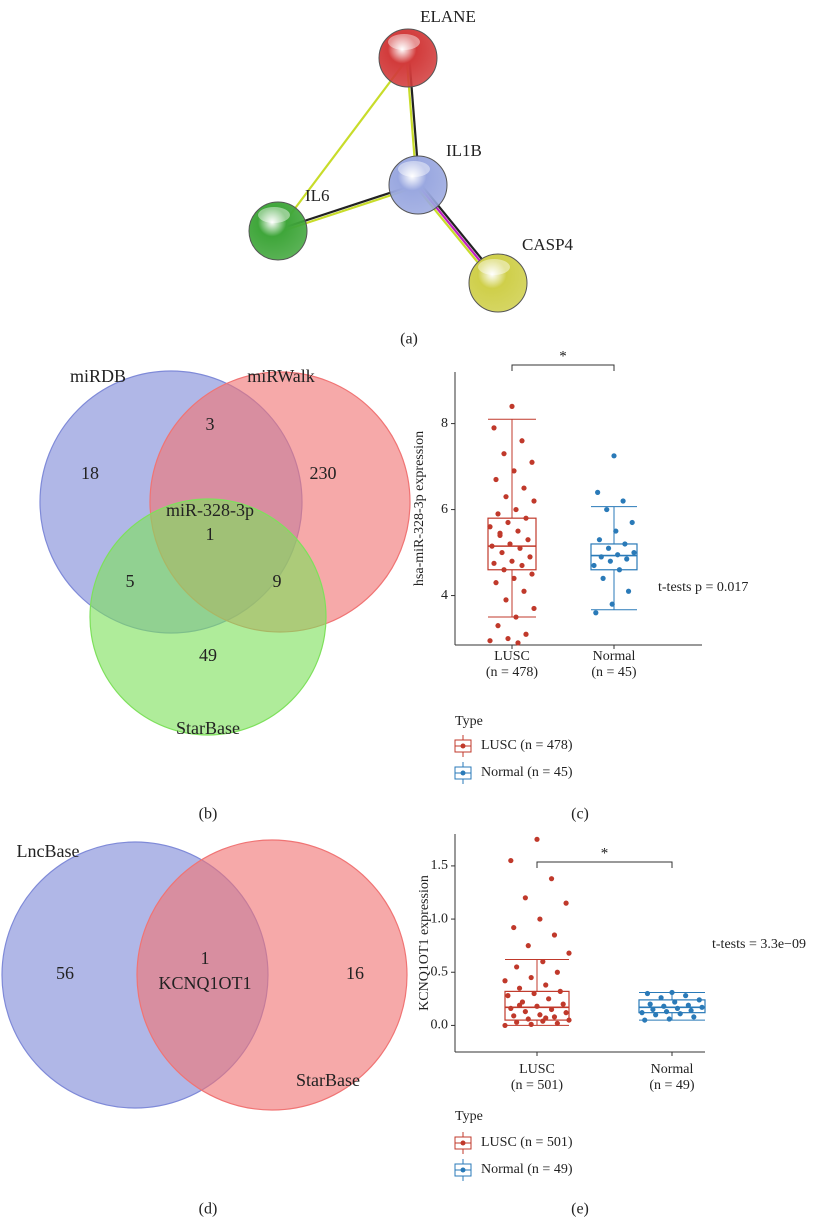 The image size is (818, 1223). I want to click on y-tick-label: 8, so click(444, 423).